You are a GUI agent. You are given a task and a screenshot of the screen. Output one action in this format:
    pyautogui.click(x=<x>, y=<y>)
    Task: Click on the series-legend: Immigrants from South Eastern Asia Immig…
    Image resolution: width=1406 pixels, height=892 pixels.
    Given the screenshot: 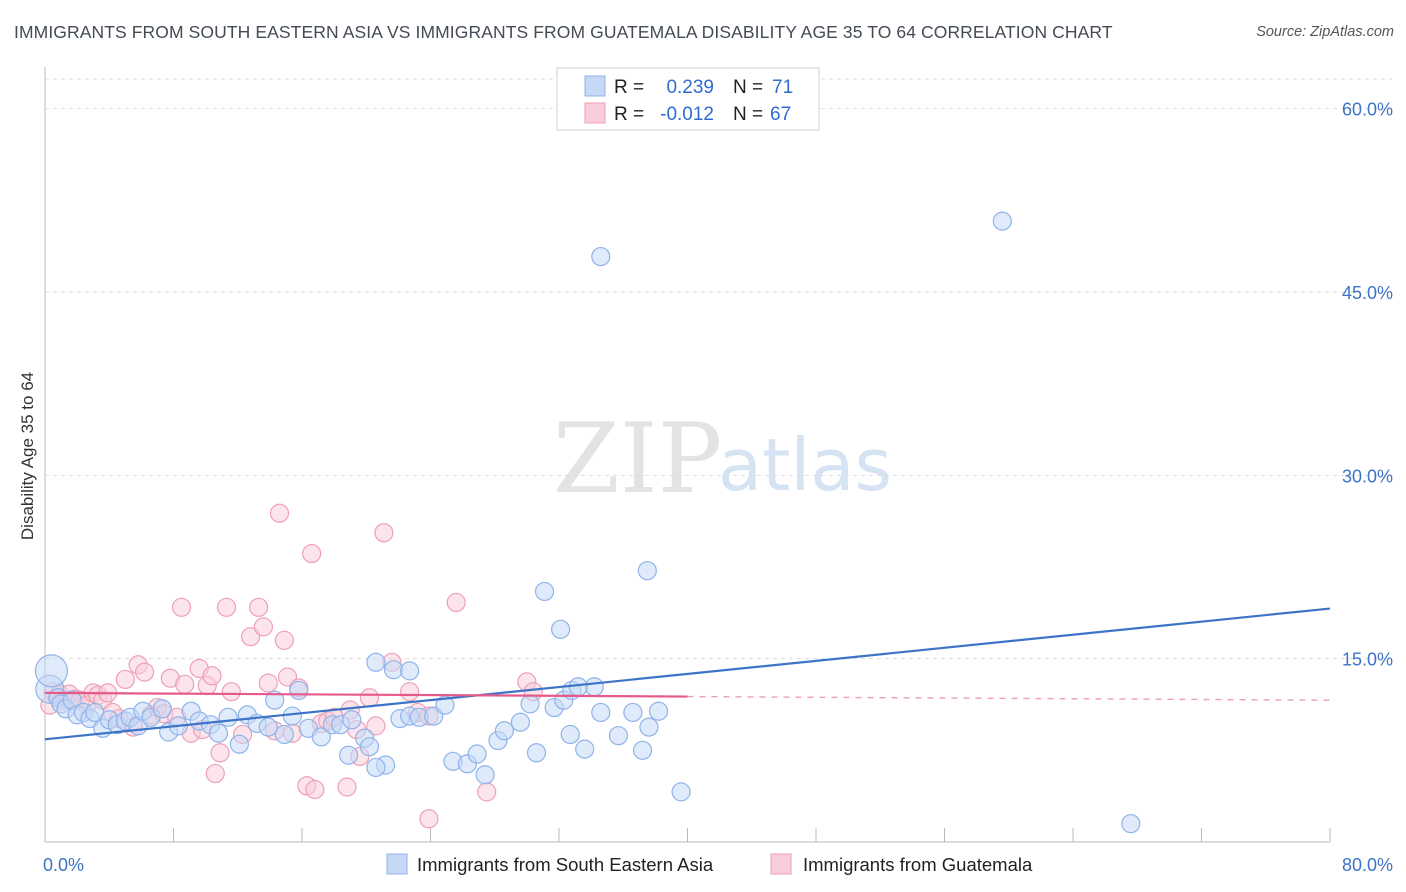 What is the action you would take?
    pyautogui.click(x=709, y=864)
    